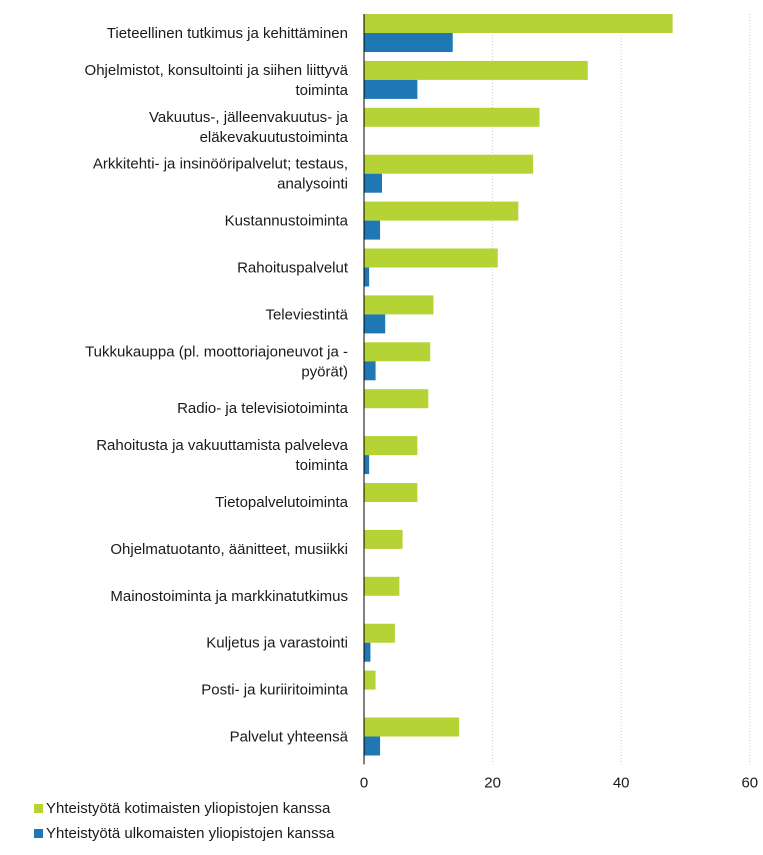 The height and width of the screenshot is (855, 763). I want to click on x-tick-40: 40, so click(621, 782).